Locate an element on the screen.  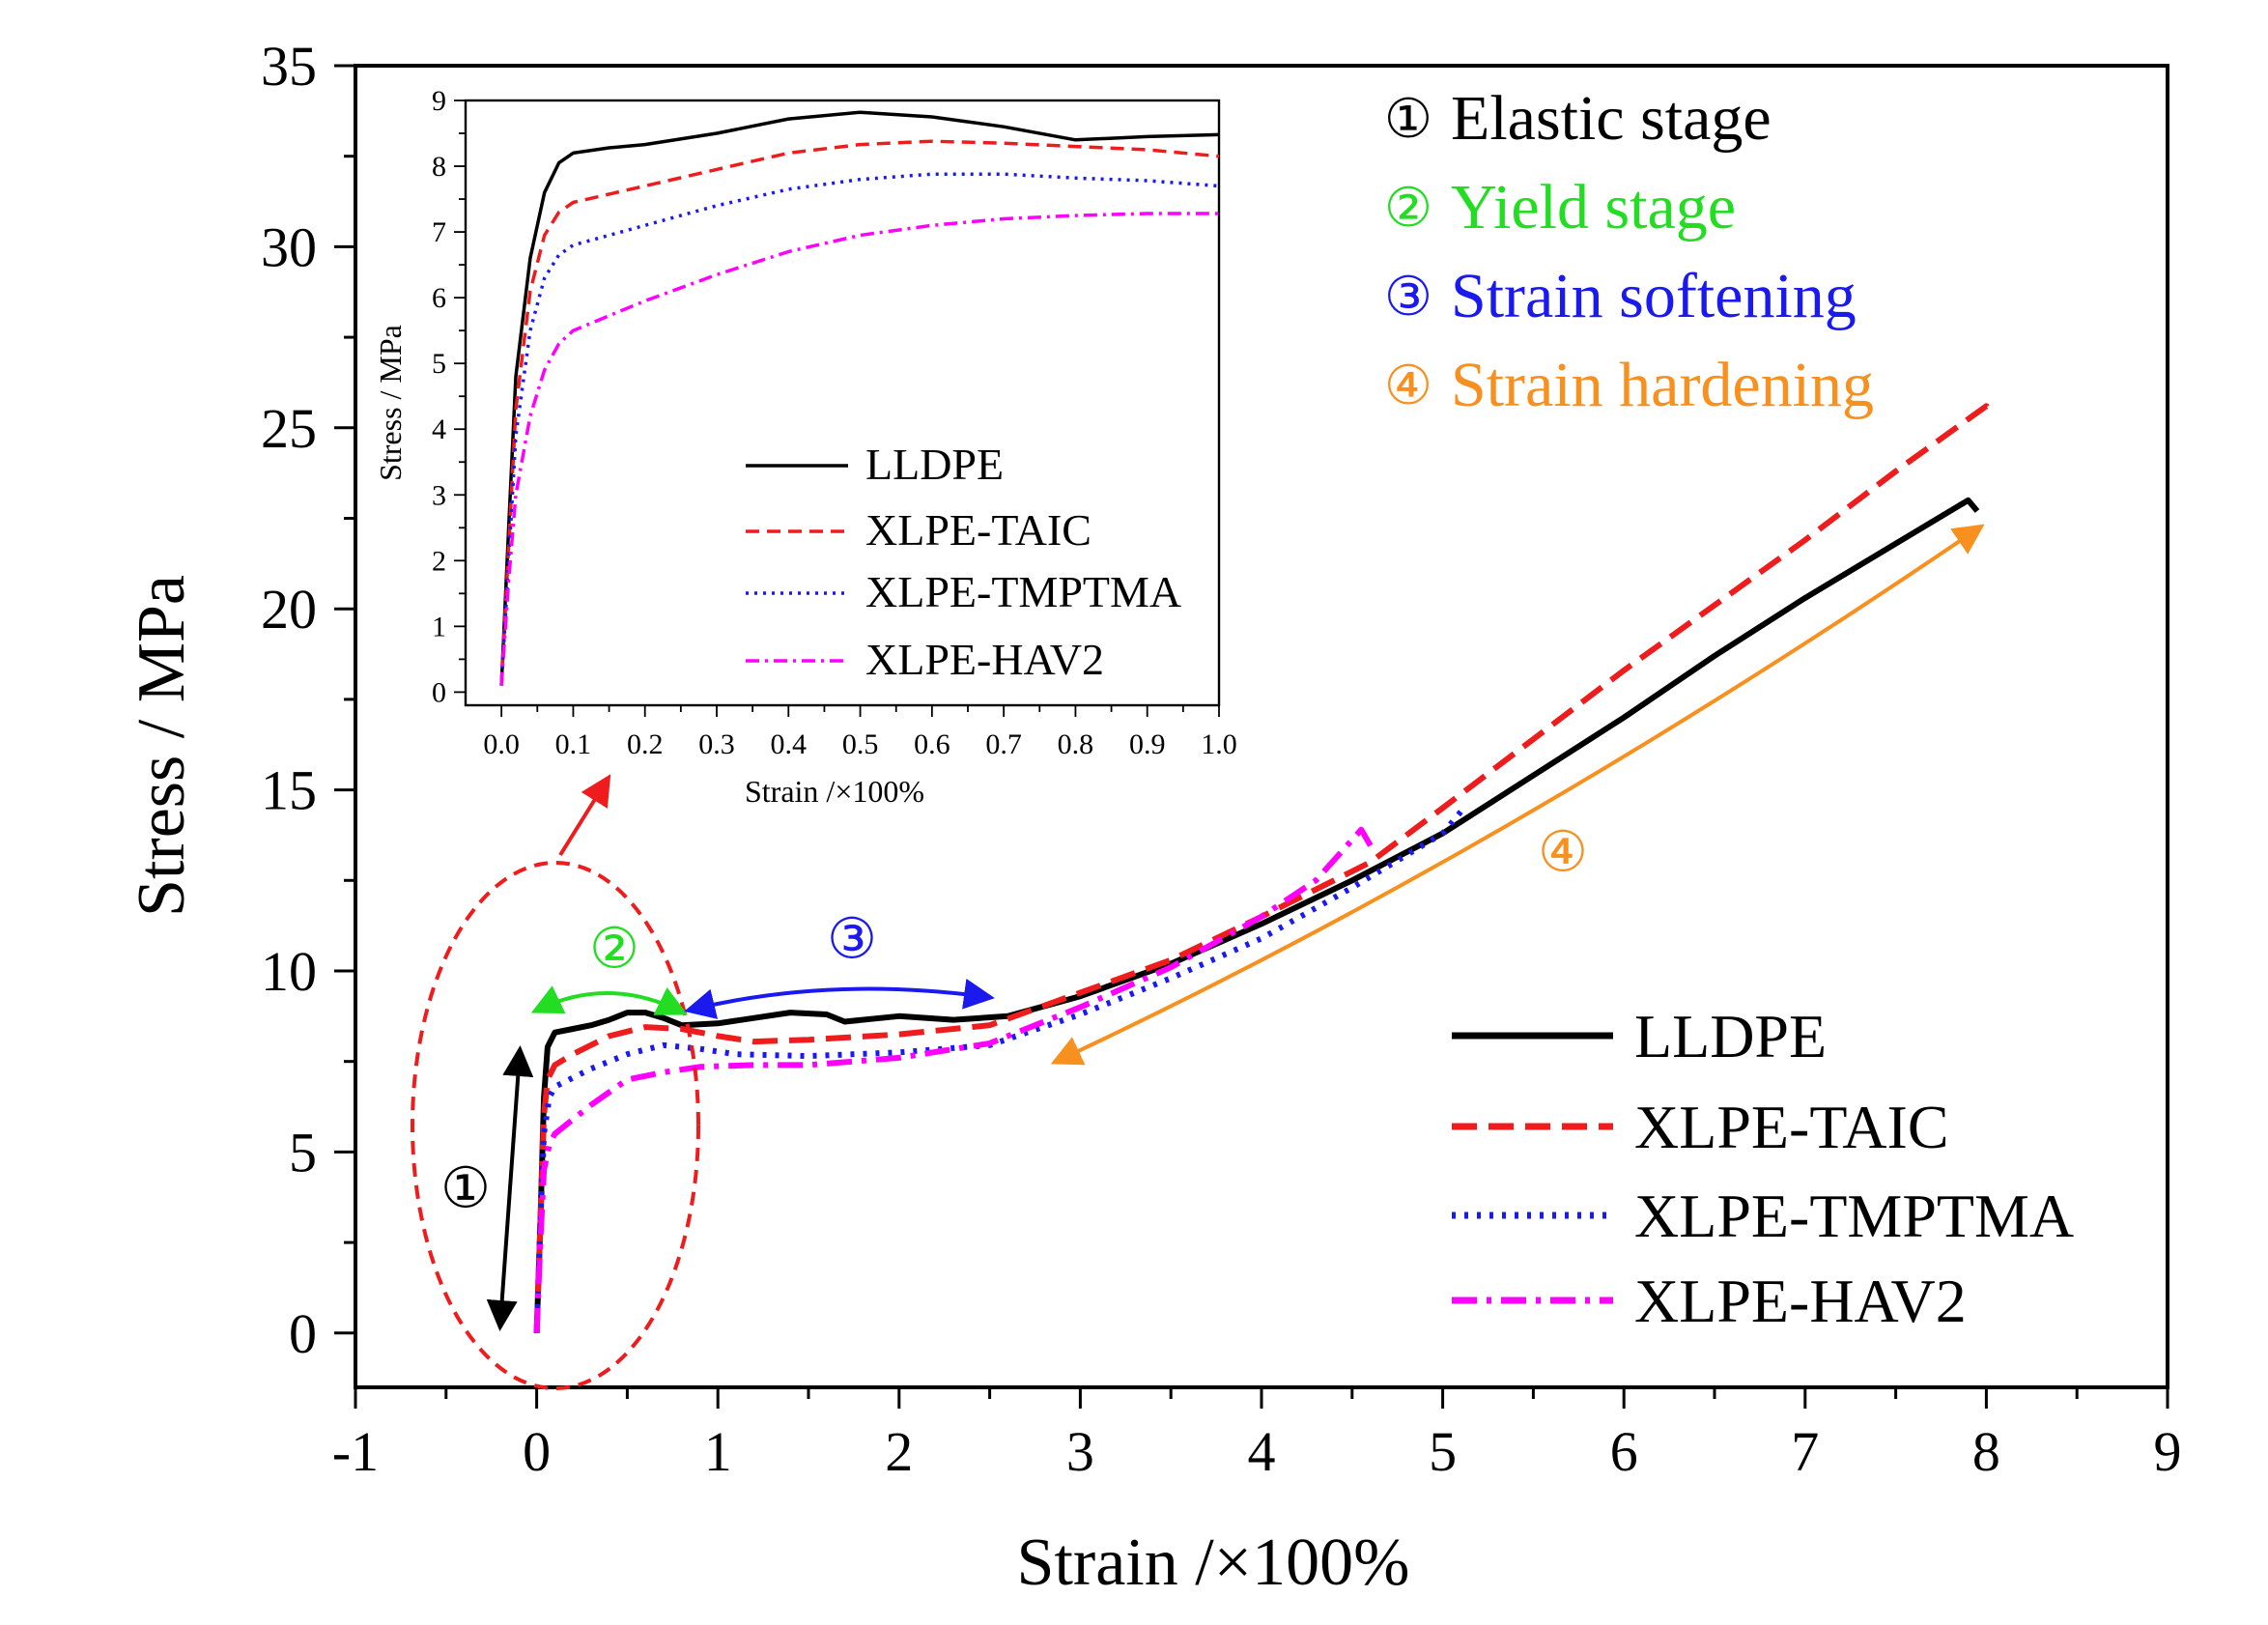
inset-series-line-xlpe-hav2 is located at coordinates (859, 449).